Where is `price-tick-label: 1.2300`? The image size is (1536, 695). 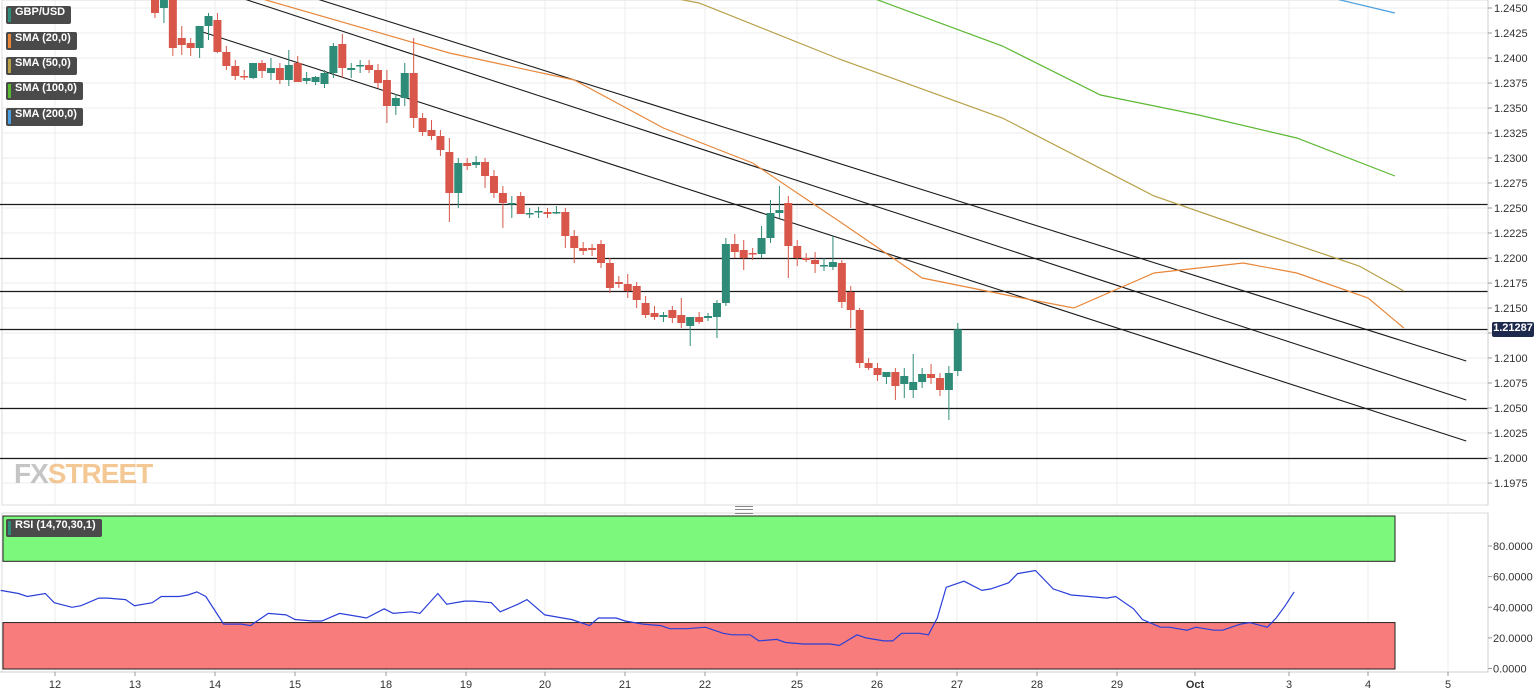 price-tick-label: 1.2300 is located at coordinates (1511, 159).